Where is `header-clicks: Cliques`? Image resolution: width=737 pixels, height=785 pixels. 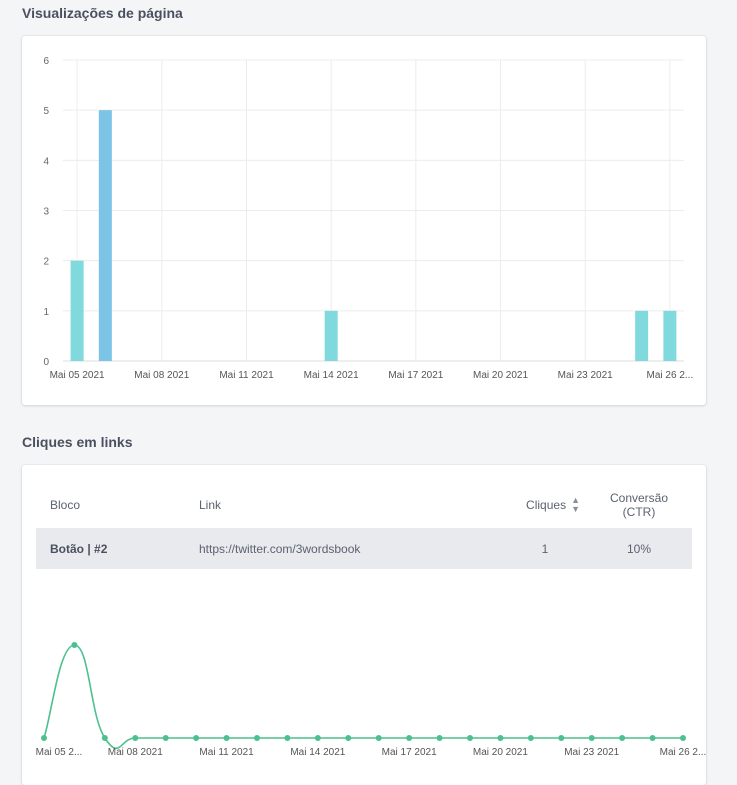 header-clicks: Cliques is located at coordinates (546, 505).